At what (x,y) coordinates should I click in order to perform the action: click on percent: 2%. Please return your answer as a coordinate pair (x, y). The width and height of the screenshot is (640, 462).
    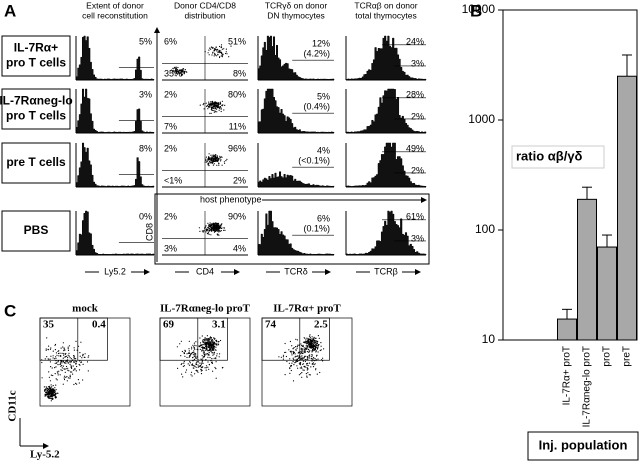
    Looking at the image, I should click on (417, 116).